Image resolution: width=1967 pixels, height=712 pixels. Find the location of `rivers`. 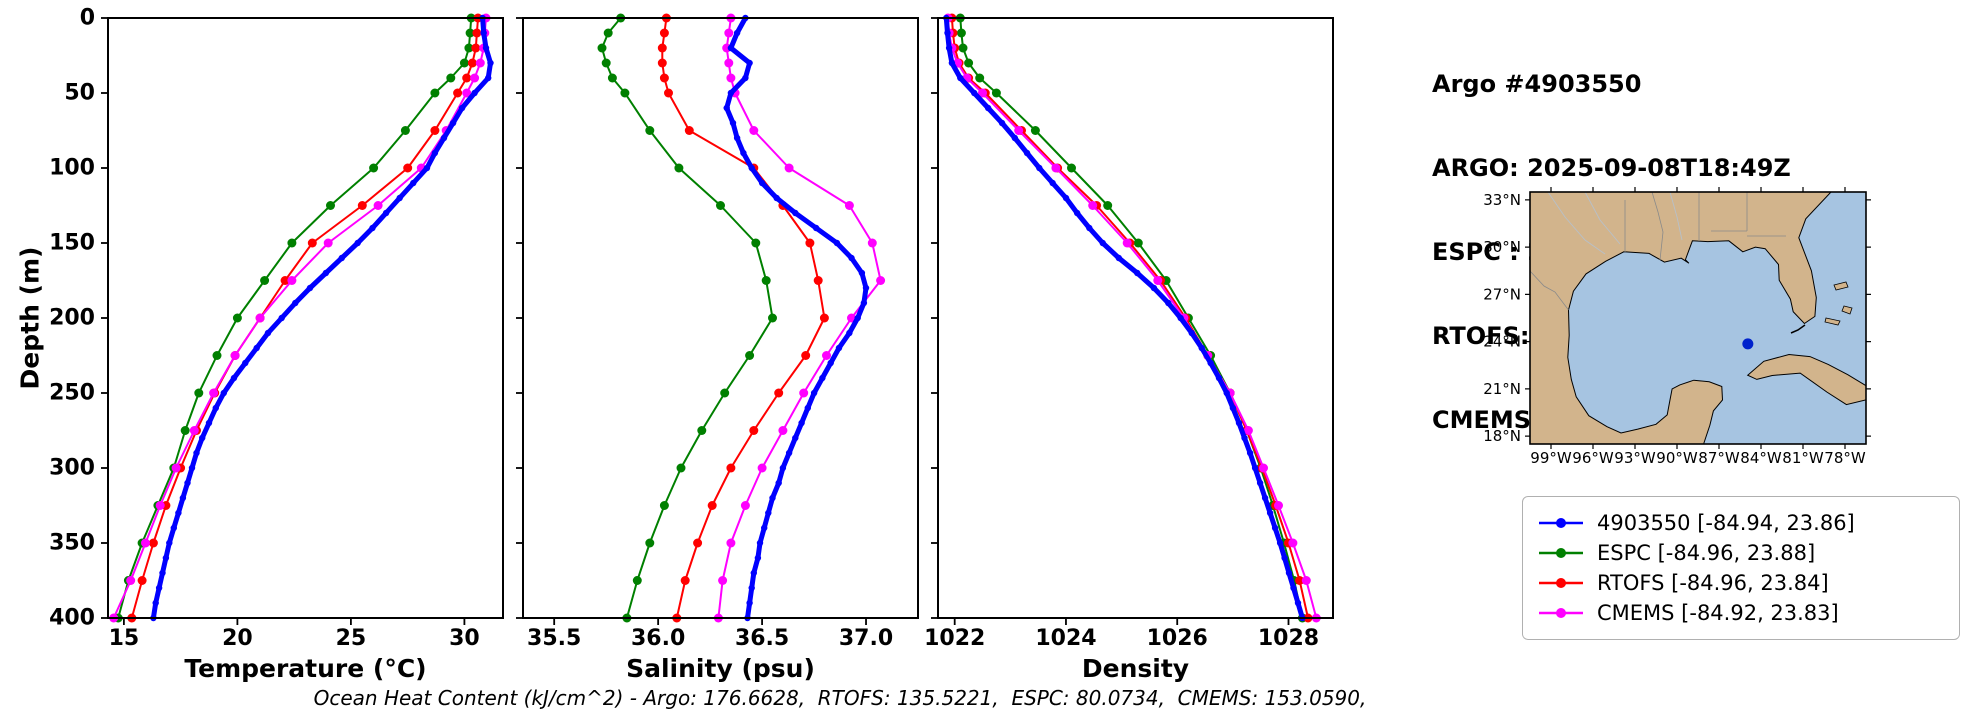

rivers is located at coordinates (1615, 223).